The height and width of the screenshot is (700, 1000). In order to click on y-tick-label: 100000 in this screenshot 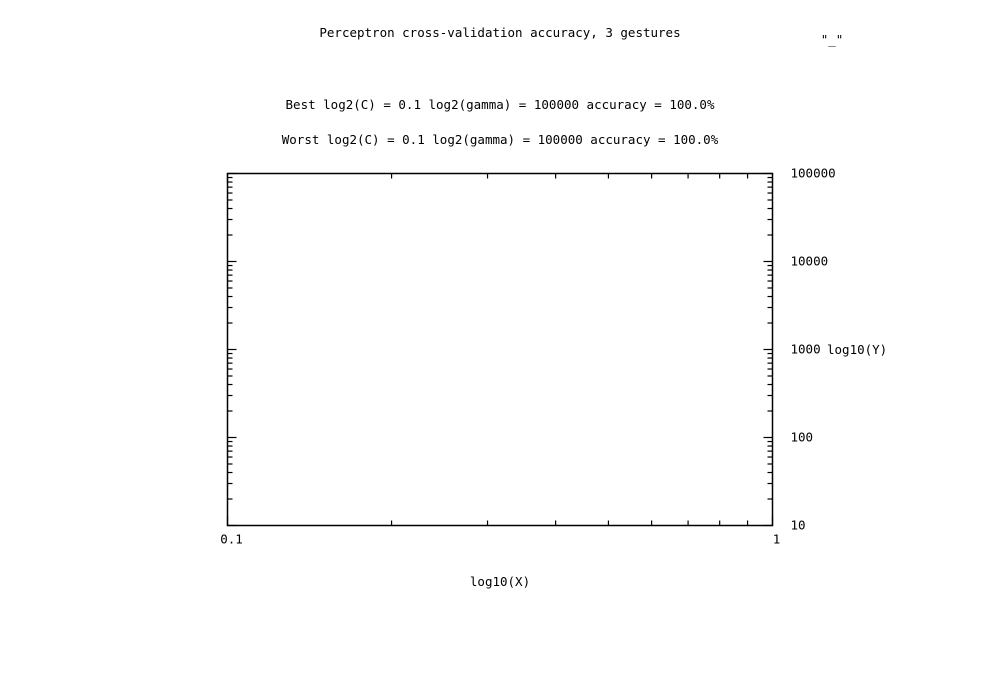, I will do `click(813, 173)`.